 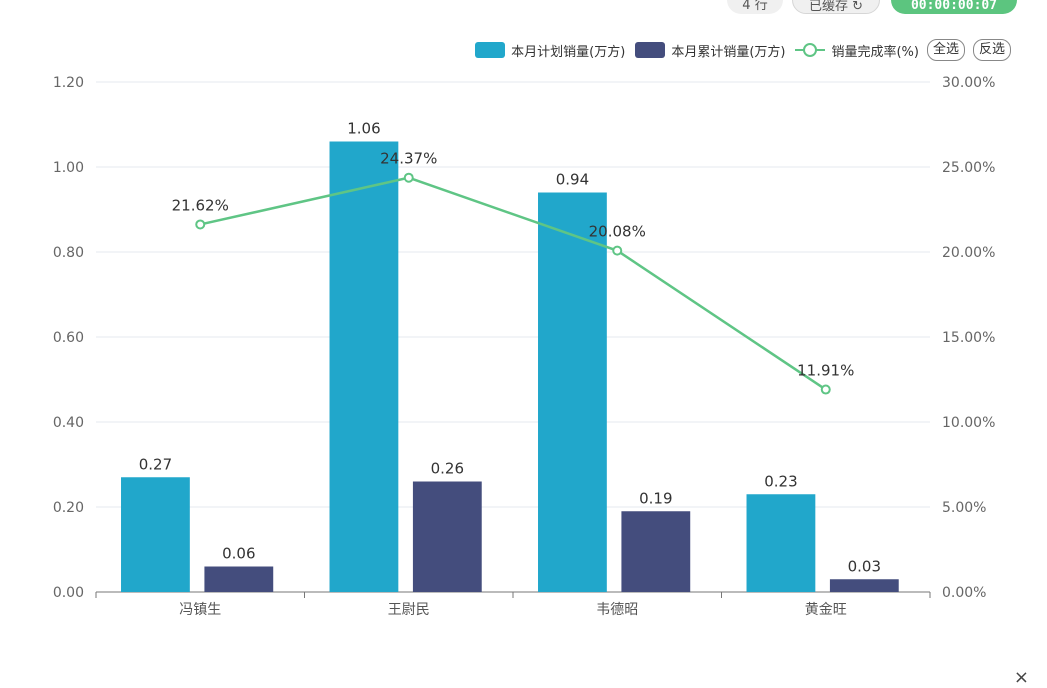 What do you see at coordinates (617, 232) in the screenshot?
I see `rate-data-label: 20.08%` at bounding box center [617, 232].